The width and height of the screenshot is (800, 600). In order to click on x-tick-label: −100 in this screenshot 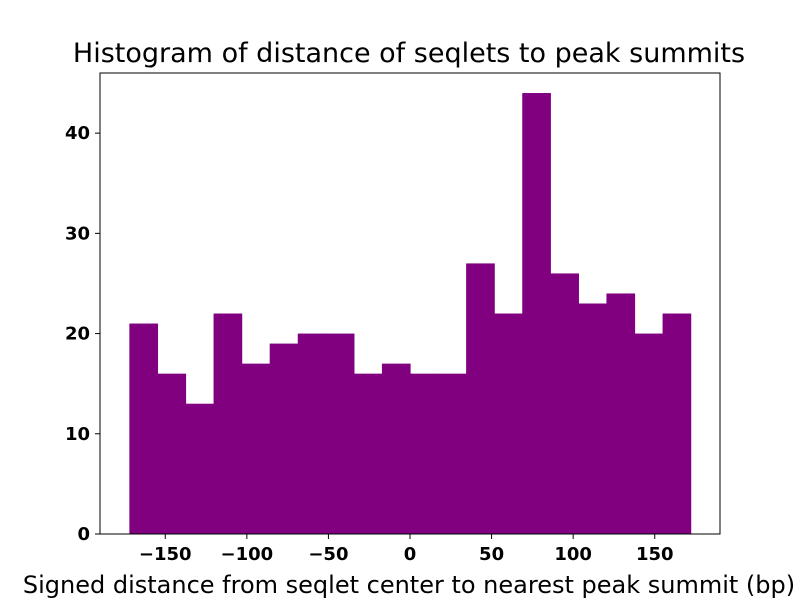, I will do `click(247, 554)`.